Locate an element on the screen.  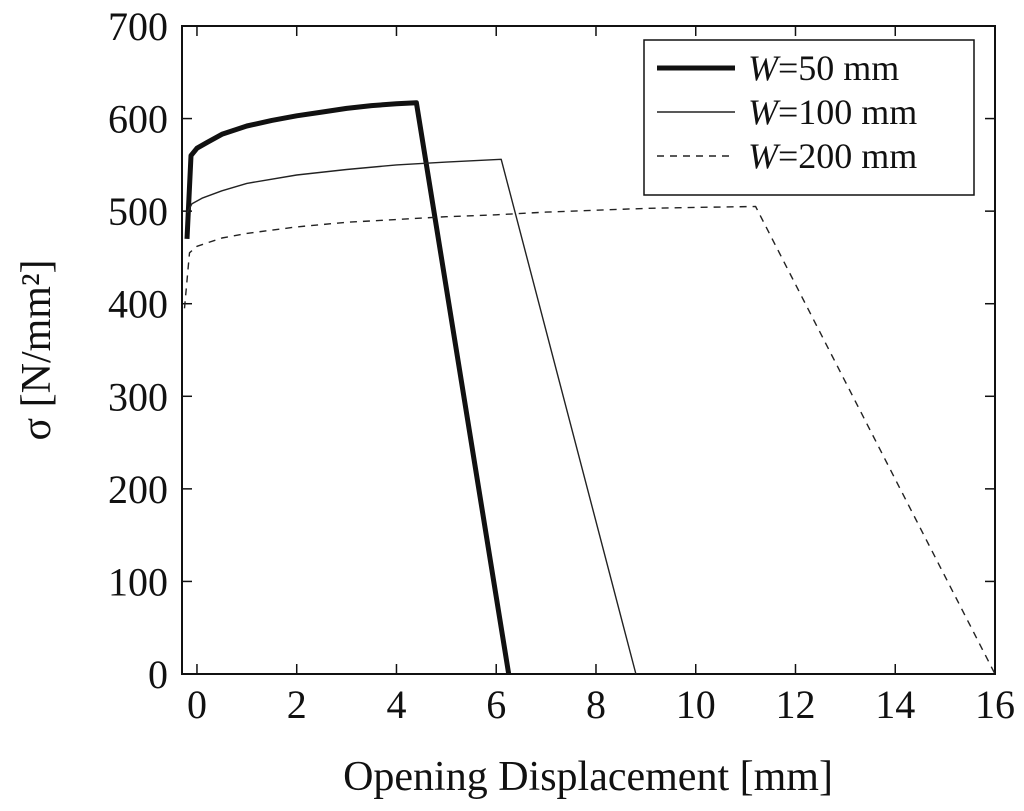
x-tick-label: 14 is located at coordinates (895, 704).